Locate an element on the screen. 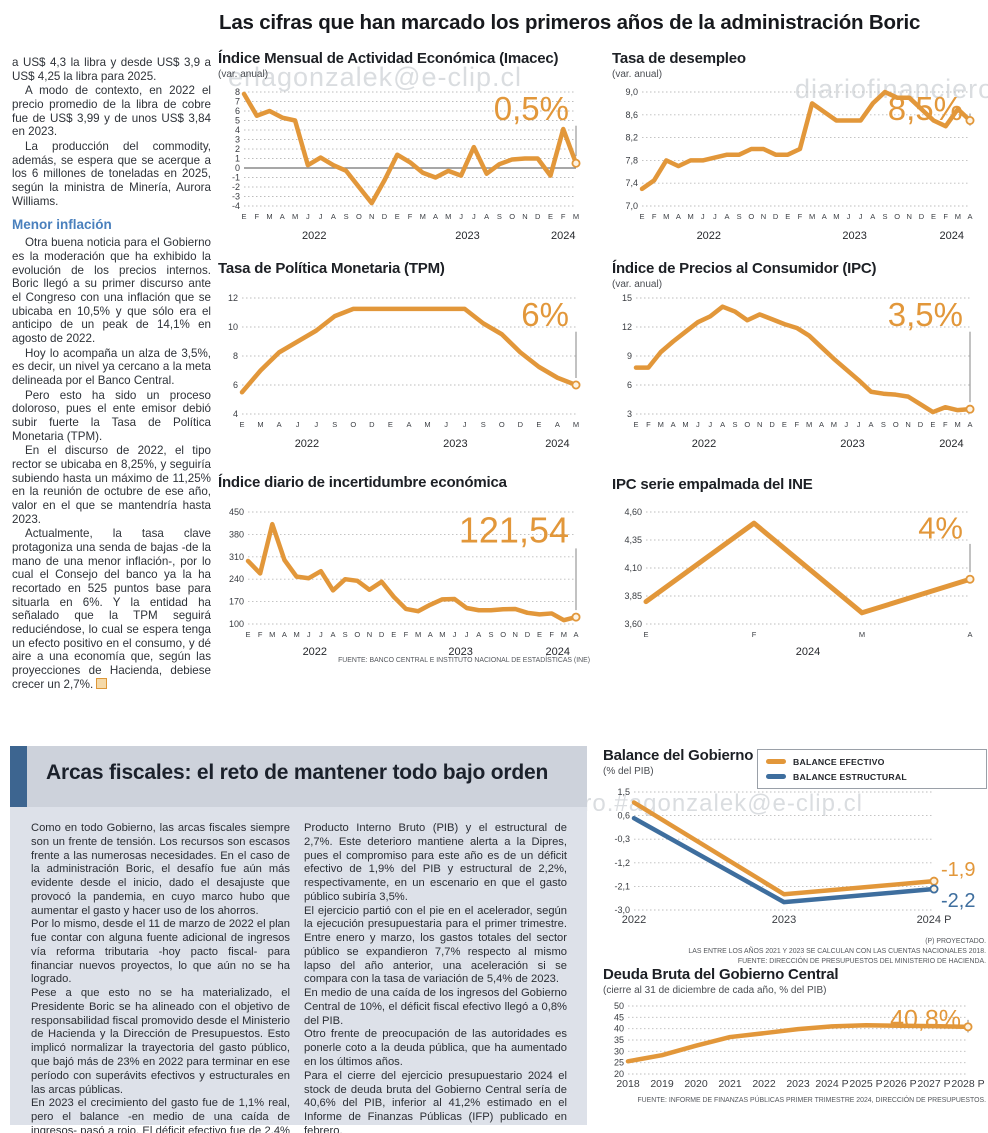 The width and height of the screenshot is (988, 1133). svg-text: -1,2 is located at coordinates (622, 863).